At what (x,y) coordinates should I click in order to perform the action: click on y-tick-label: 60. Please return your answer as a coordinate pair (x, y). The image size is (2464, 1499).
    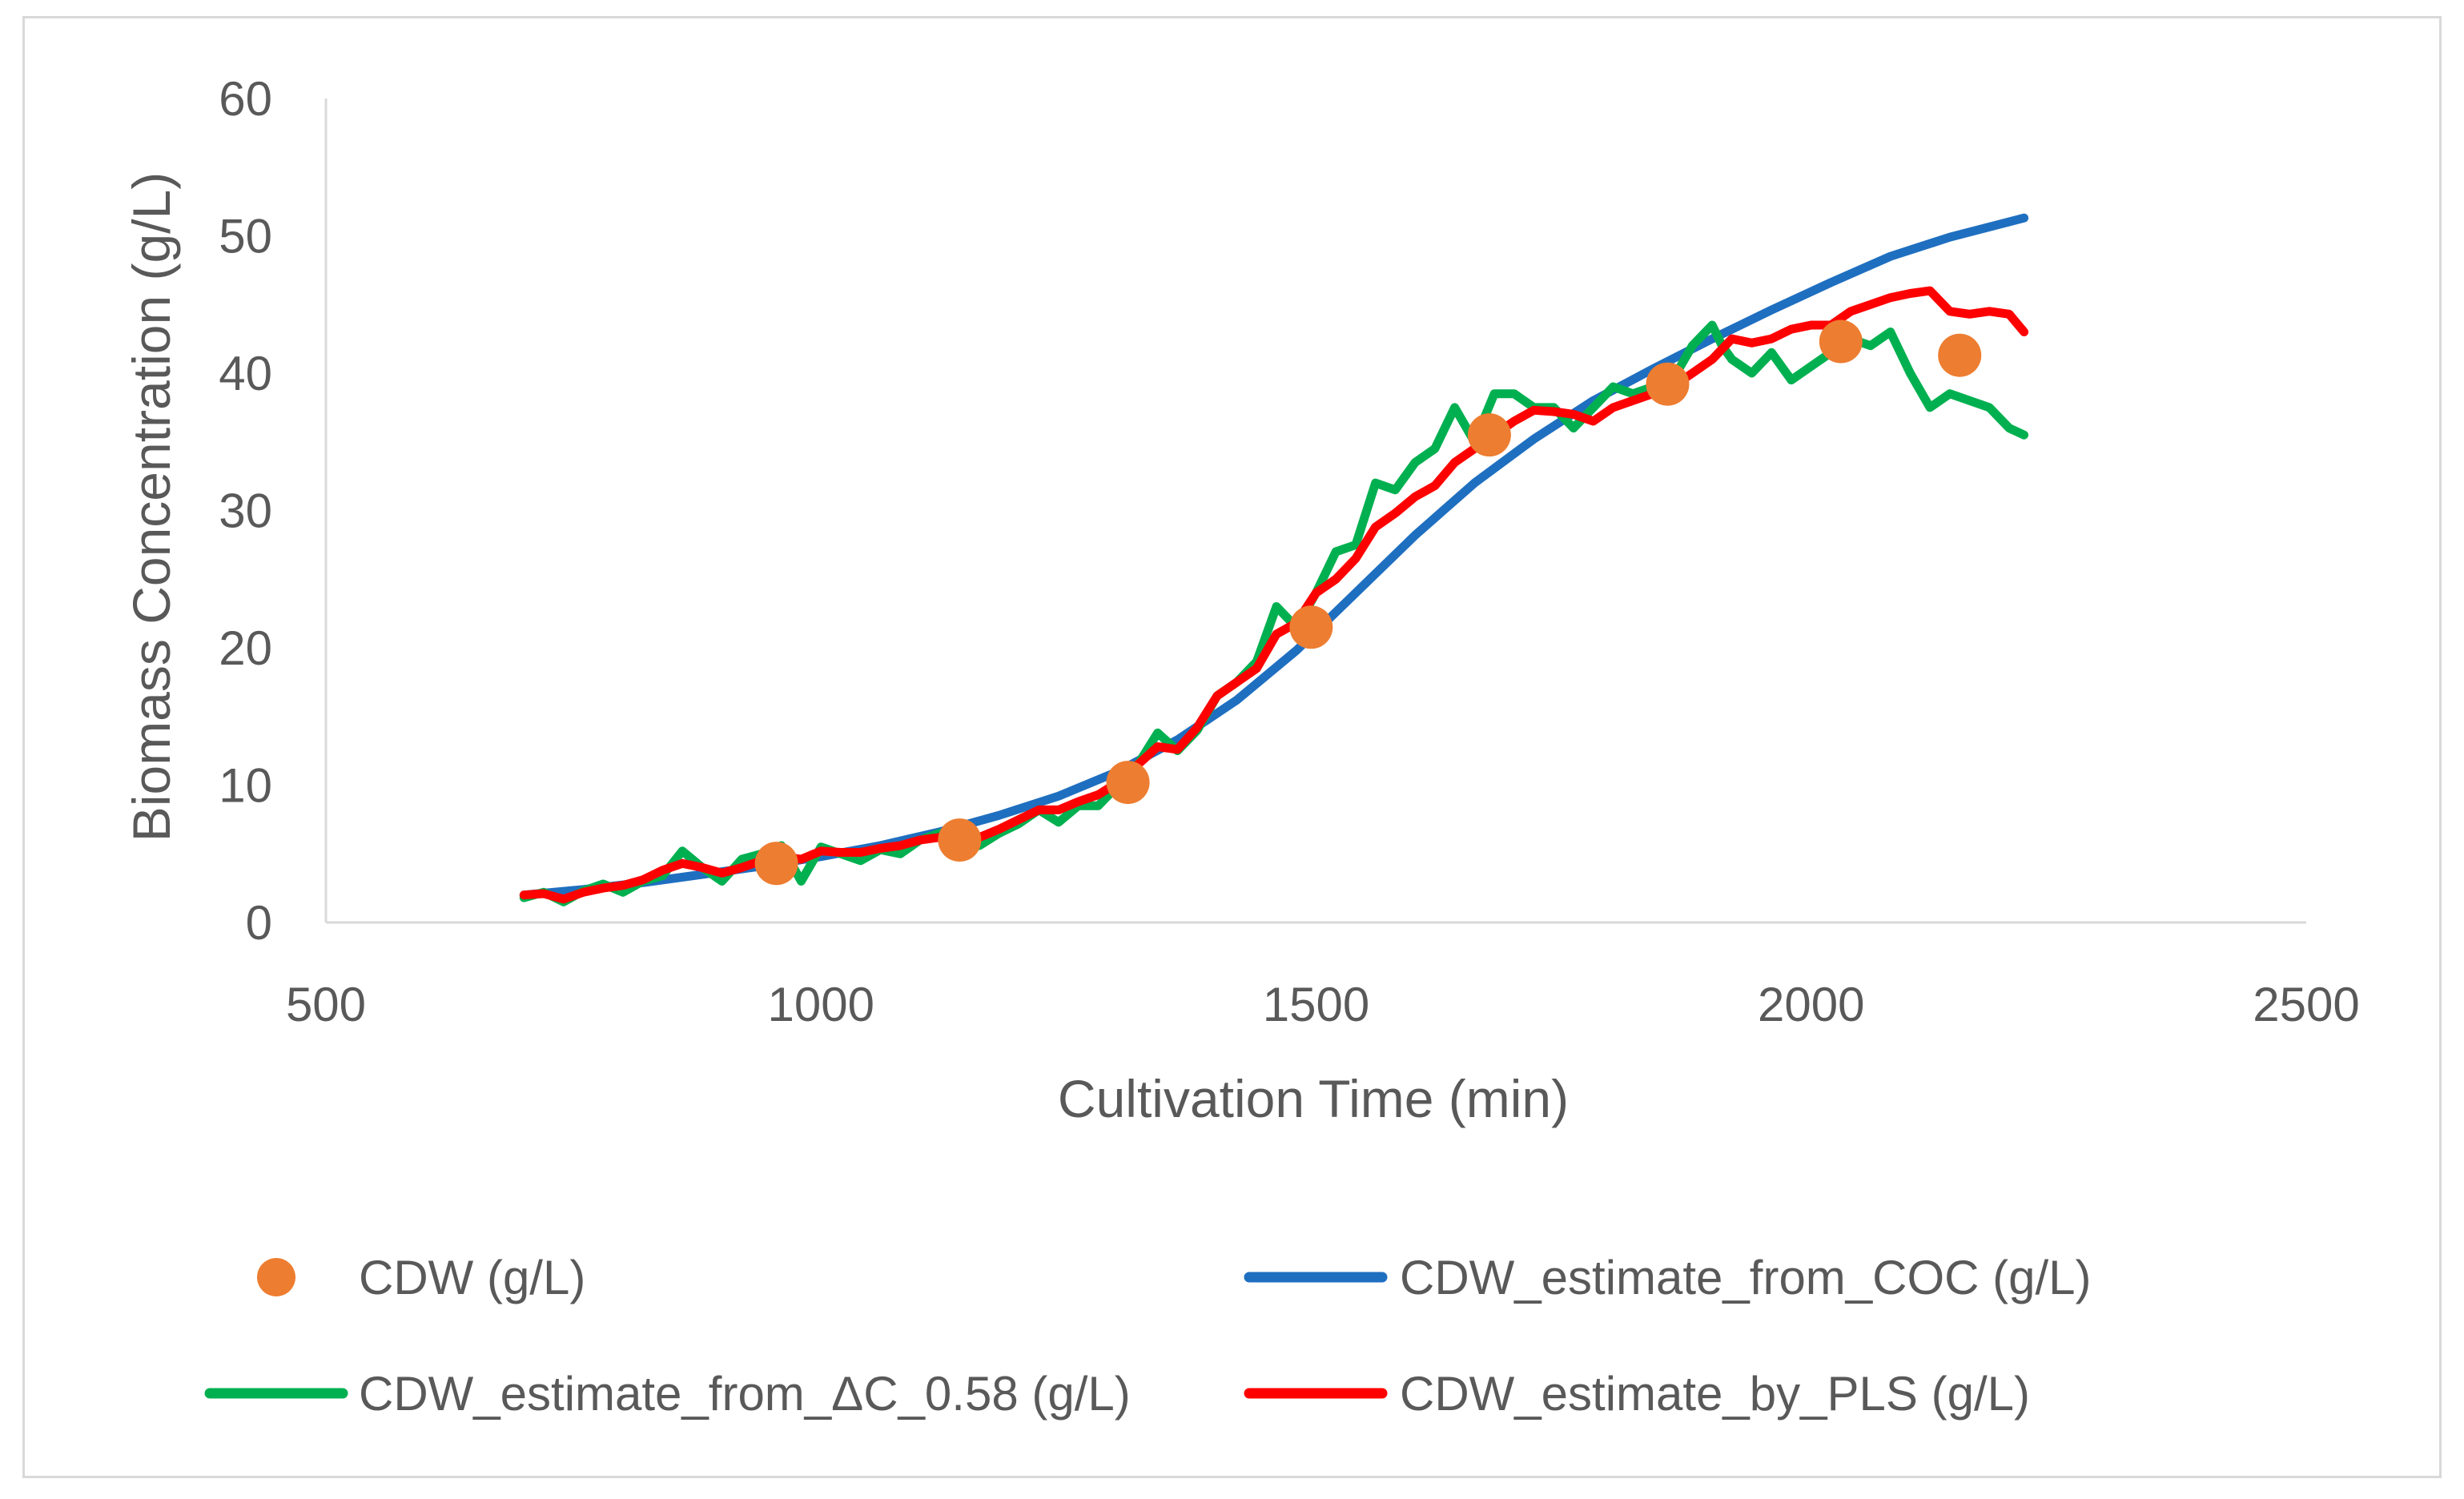
    Looking at the image, I should click on (245, 99).